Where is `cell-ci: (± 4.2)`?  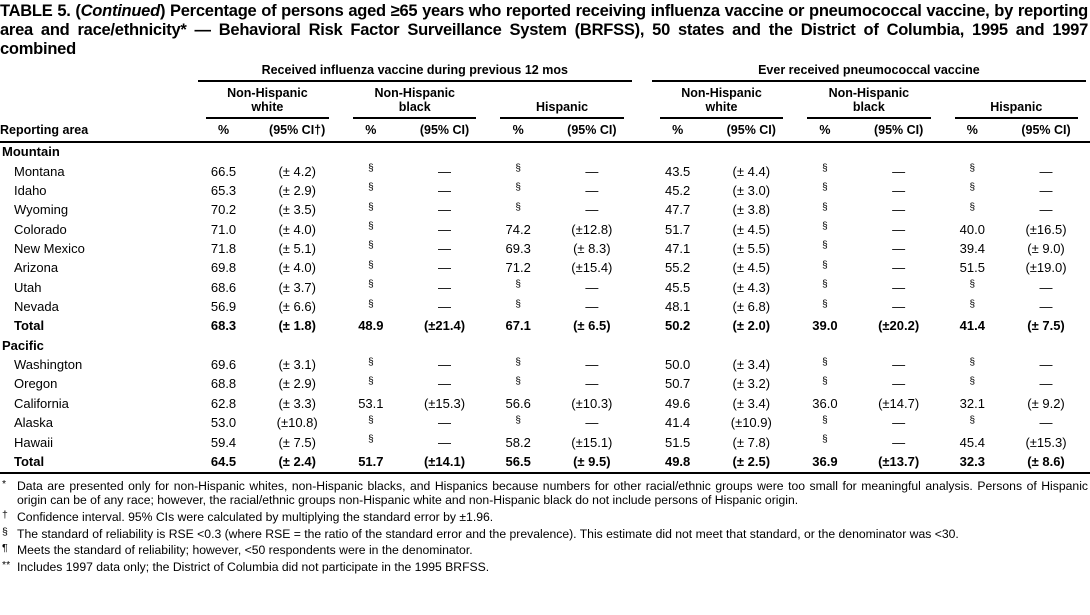 cell-ci: (± 4.2) is located at coordinates (297, 171).